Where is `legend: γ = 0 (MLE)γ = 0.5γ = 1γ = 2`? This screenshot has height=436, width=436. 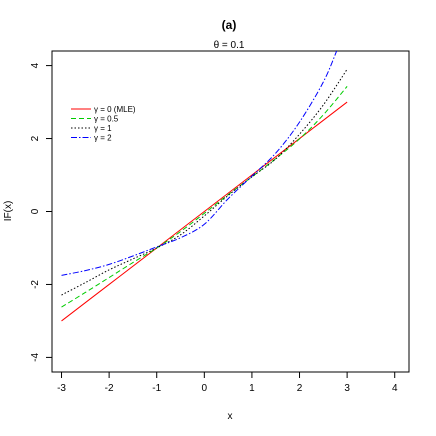 legend: γ = 0 (MLE)γ = 0.5γ = 1γ = 2 is located at coordinates (103, 124).